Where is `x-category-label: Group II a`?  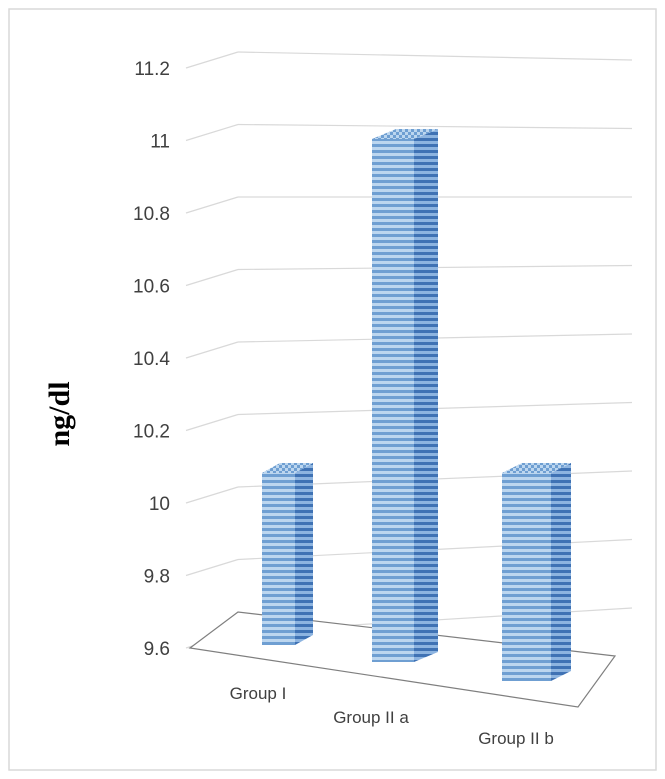
x-category-label: Group II a is located at coordinates (371, 717).